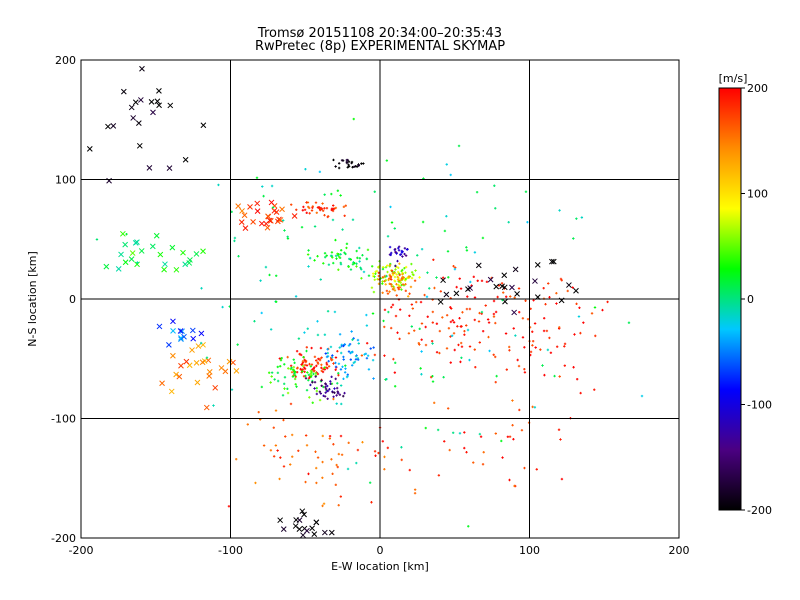  What do you see at coordinates (63, 299) in the screenshot?
I see `y-tick-labels: -200 -100 0 100 200` at bounding box center [63, 299].